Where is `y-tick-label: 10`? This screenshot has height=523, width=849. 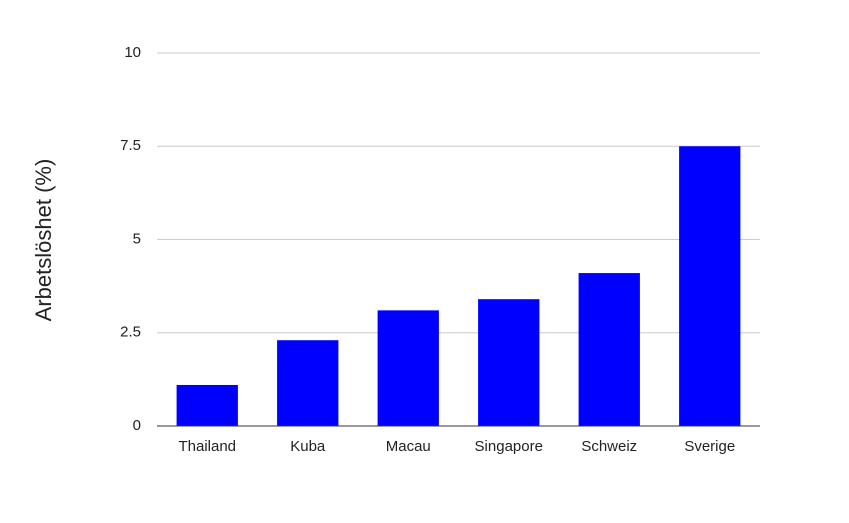 y-tick-label: 10 is located at coordinates (132, 52).